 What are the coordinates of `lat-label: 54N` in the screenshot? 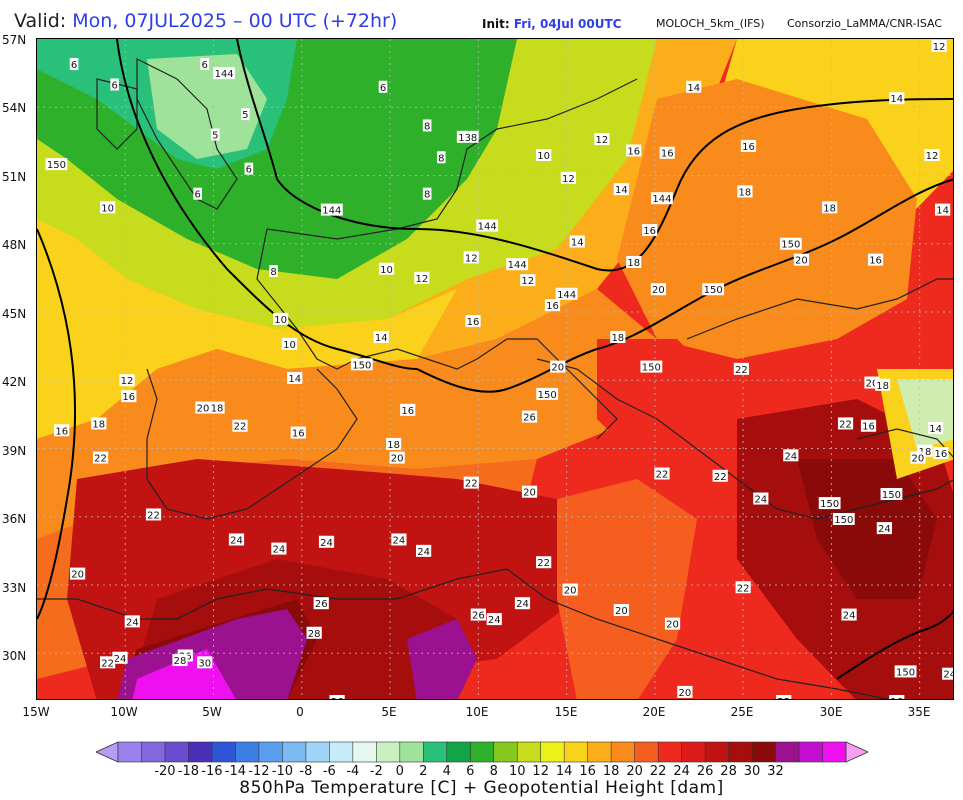 It's located at (14, 108).